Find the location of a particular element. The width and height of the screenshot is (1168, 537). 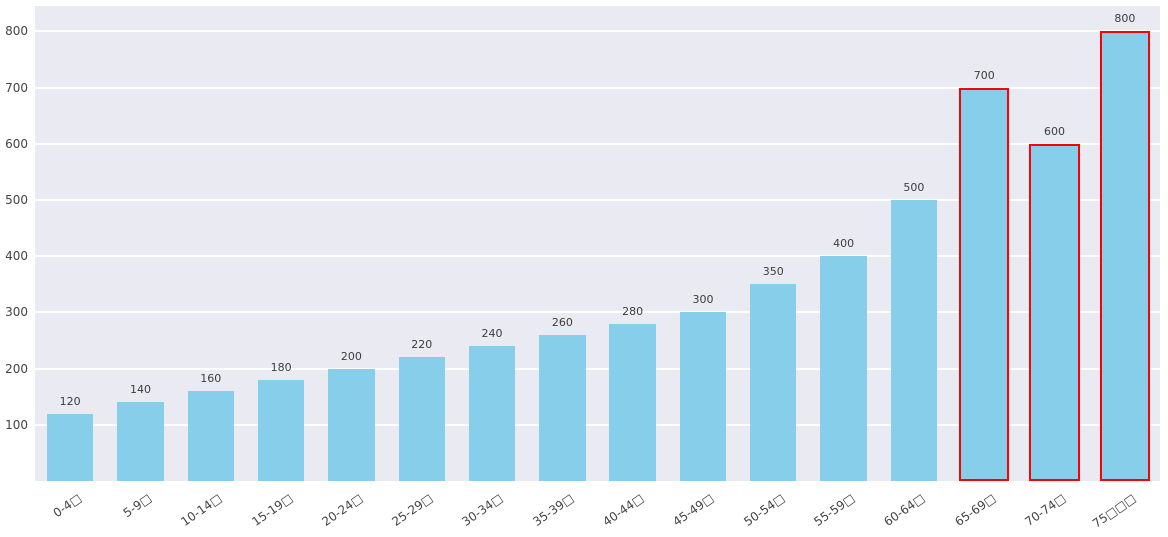

bar-slot: 800 is located at coordinates (1125, 243).